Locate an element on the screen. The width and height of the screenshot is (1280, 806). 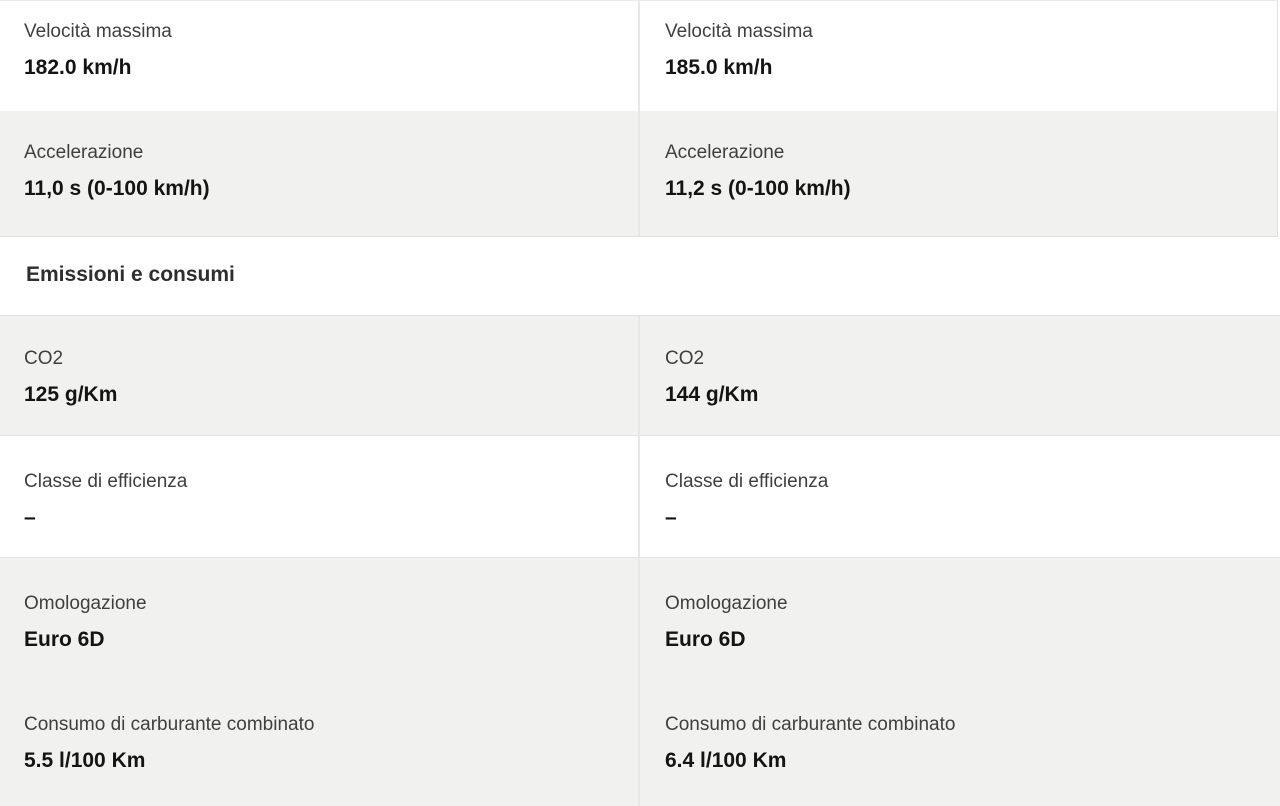
spec-value: 6.4 l/100 Km is located at coordinates (726, 760).